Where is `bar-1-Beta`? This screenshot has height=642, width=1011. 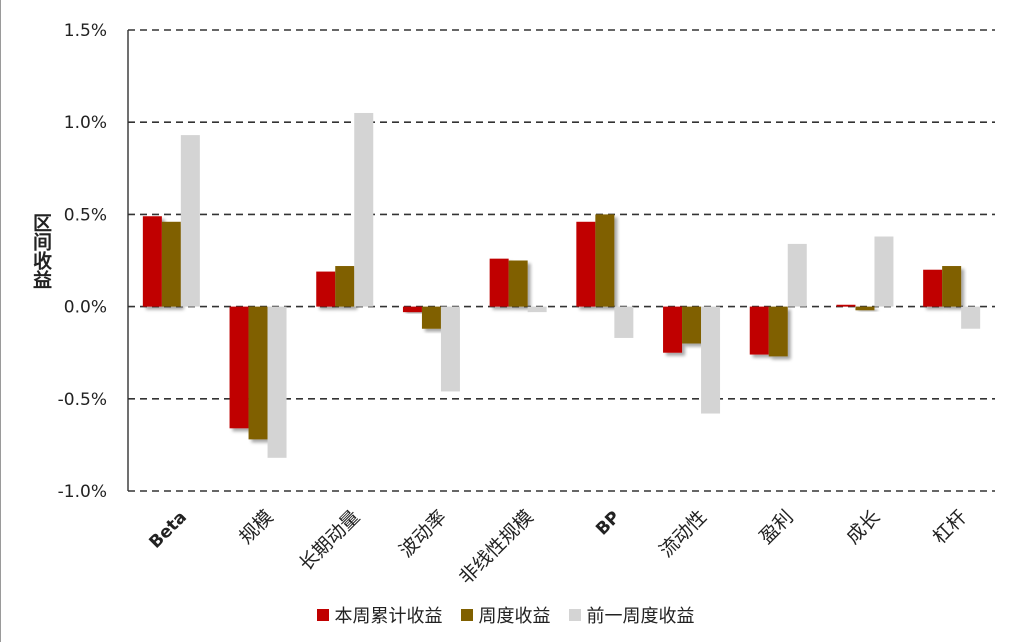
bar-1-Beta is located at coordinates (152, 261).